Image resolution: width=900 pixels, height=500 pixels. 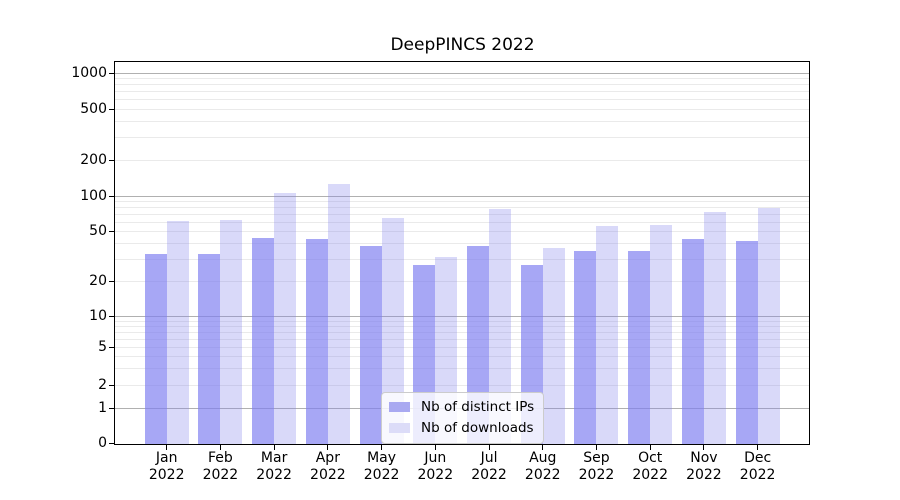 I want to click on y-tick-label: 500, so click(x=93, y=108).